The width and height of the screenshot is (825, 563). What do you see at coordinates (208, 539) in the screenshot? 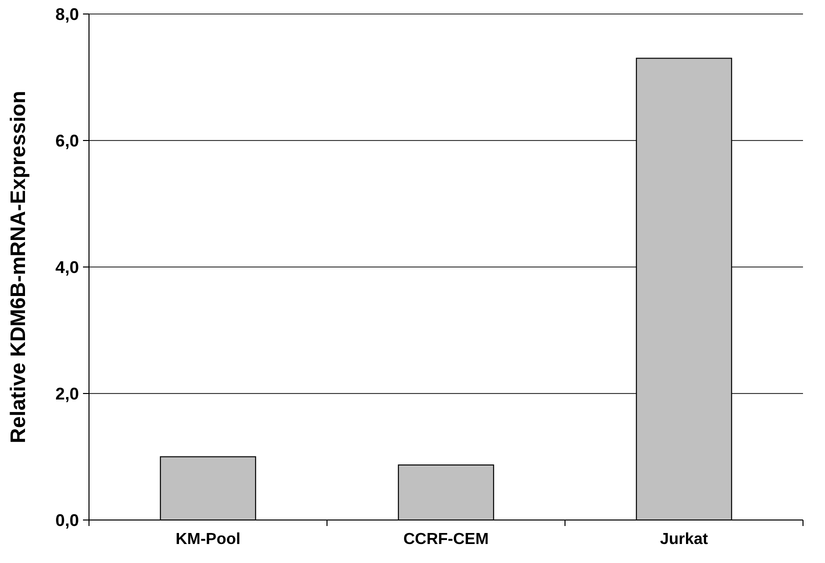
I see `x-tick-label: KM-Pool` at bounding box center [208, 539].